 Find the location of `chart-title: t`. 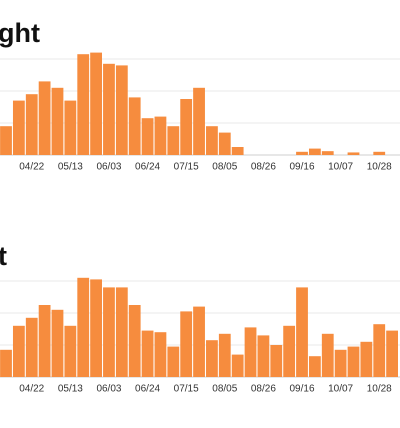

chart-title: t is located at coordinates (3, 256).